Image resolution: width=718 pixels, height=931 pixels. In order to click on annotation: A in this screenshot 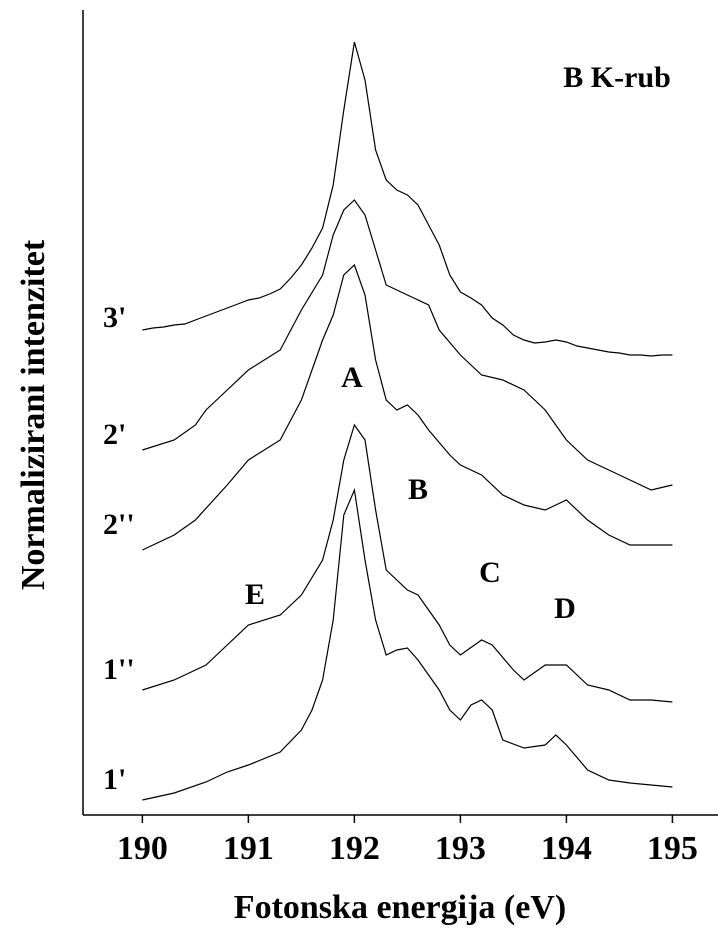, I will do `click(352, 377)`.